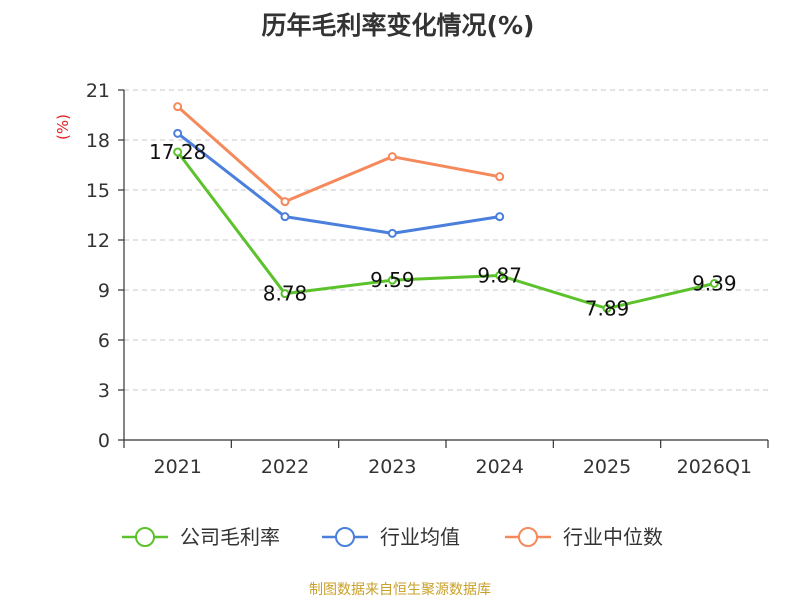 The image size is (800, 600). I want to click on data-label: 9.39, so click(714, 284).